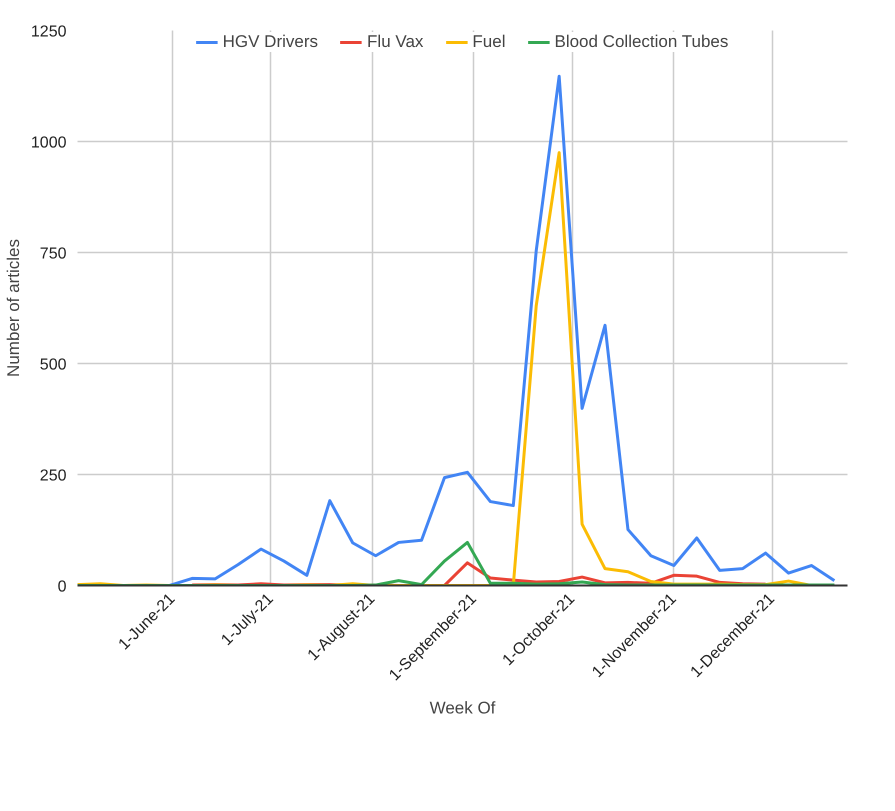 The image size is (895, 811). What do you see at coordinates (395, 42) in the screenshot?
I see `legend-label: Flu Vax` at bounding box center [395, 42].